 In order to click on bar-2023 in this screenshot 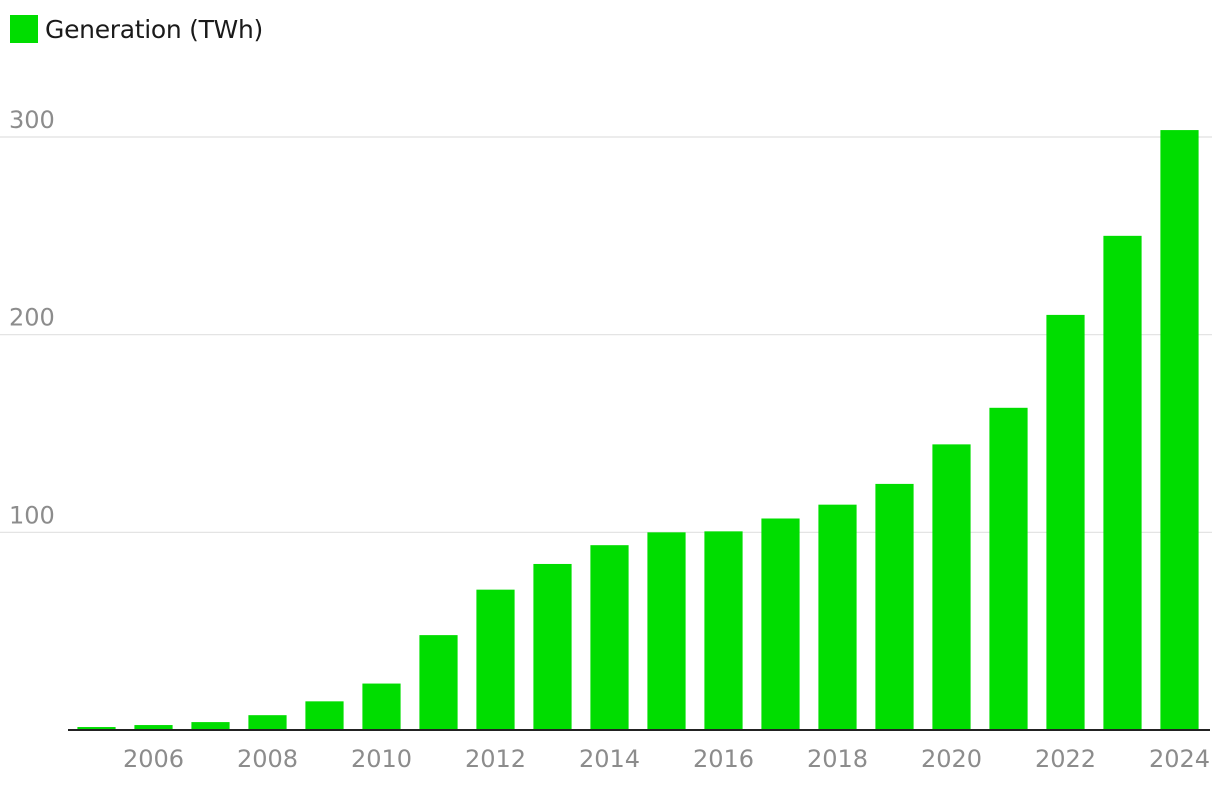, I will do `click(1122, 483)`.